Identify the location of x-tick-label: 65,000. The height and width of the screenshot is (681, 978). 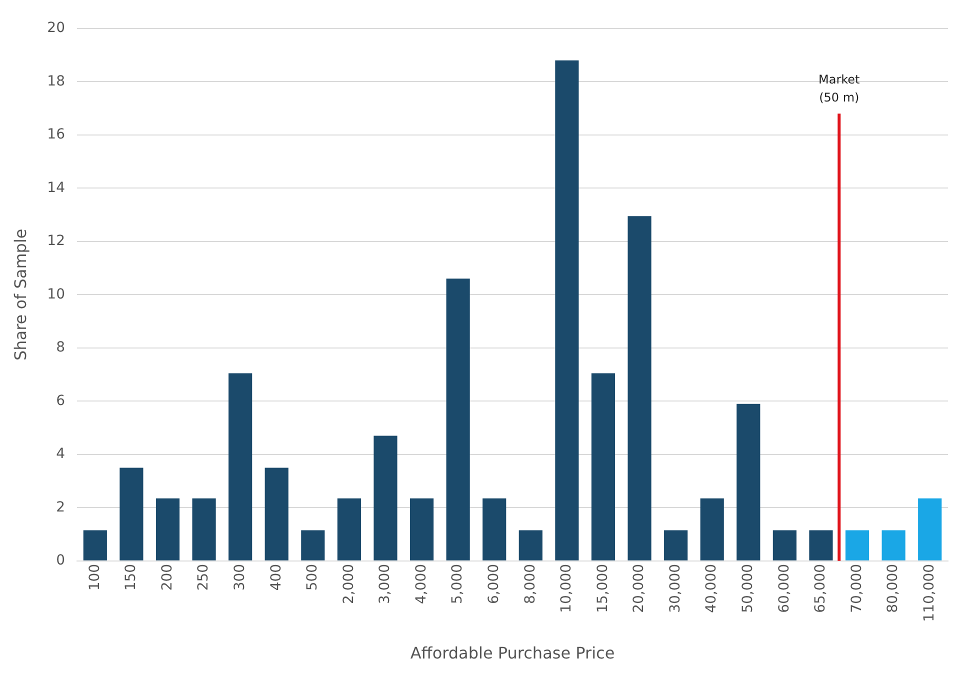
(820, 588).